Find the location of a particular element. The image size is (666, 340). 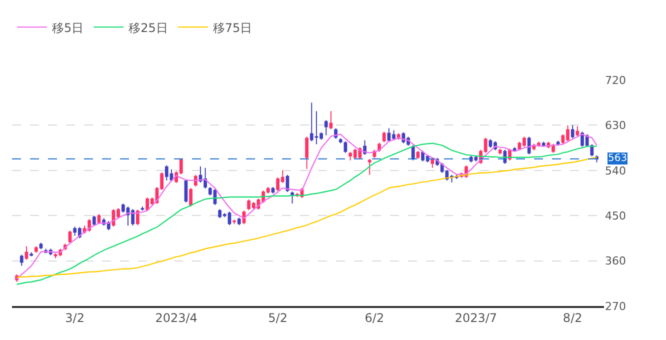

y-tick-label: 360 is located at coordinates (615, 261).